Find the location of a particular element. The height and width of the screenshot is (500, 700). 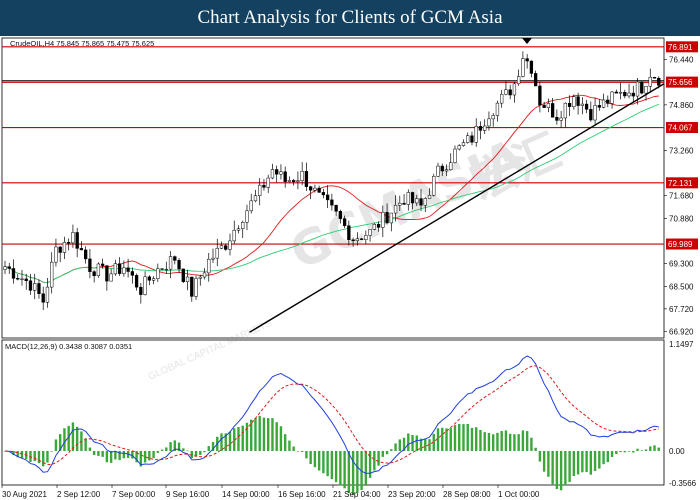

level-label: 72.131 is located at coordinates (680, 183).